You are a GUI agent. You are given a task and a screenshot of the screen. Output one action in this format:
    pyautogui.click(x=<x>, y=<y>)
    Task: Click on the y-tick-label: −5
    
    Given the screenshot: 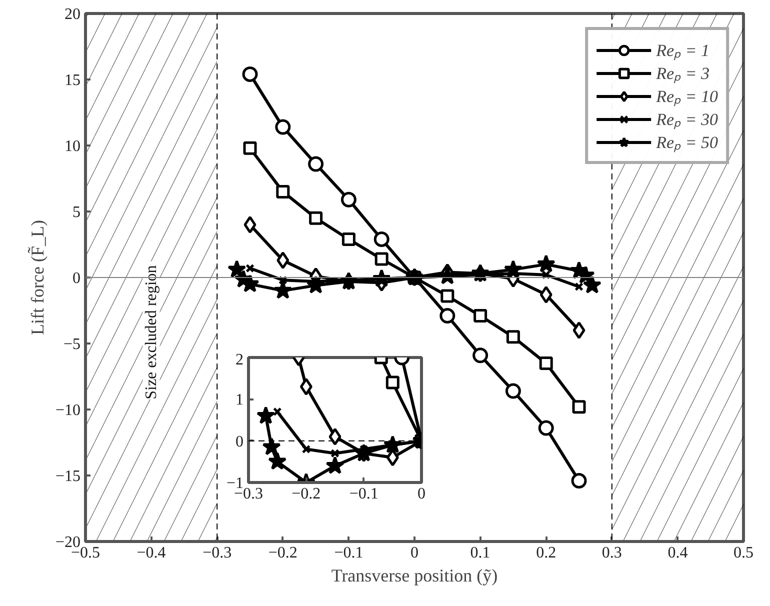 What is the action you would take?
    pyautogui.click(x=72, y=344)
    